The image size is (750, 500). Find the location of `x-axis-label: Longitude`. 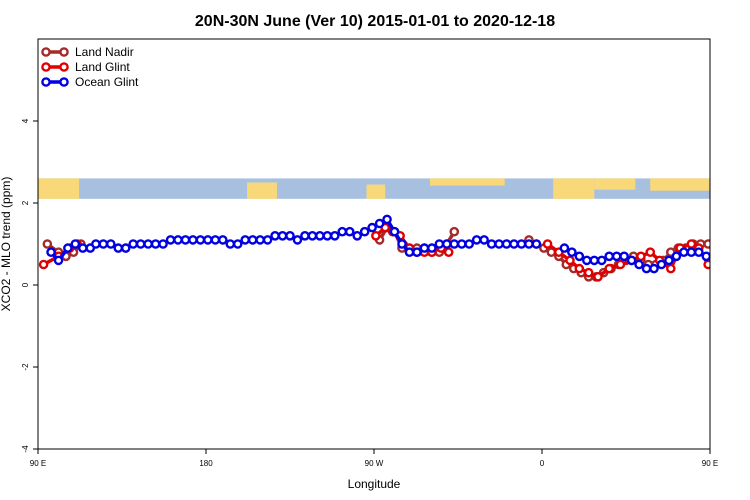

x-axis-label: Longitude is located at coordinates (374, 484).